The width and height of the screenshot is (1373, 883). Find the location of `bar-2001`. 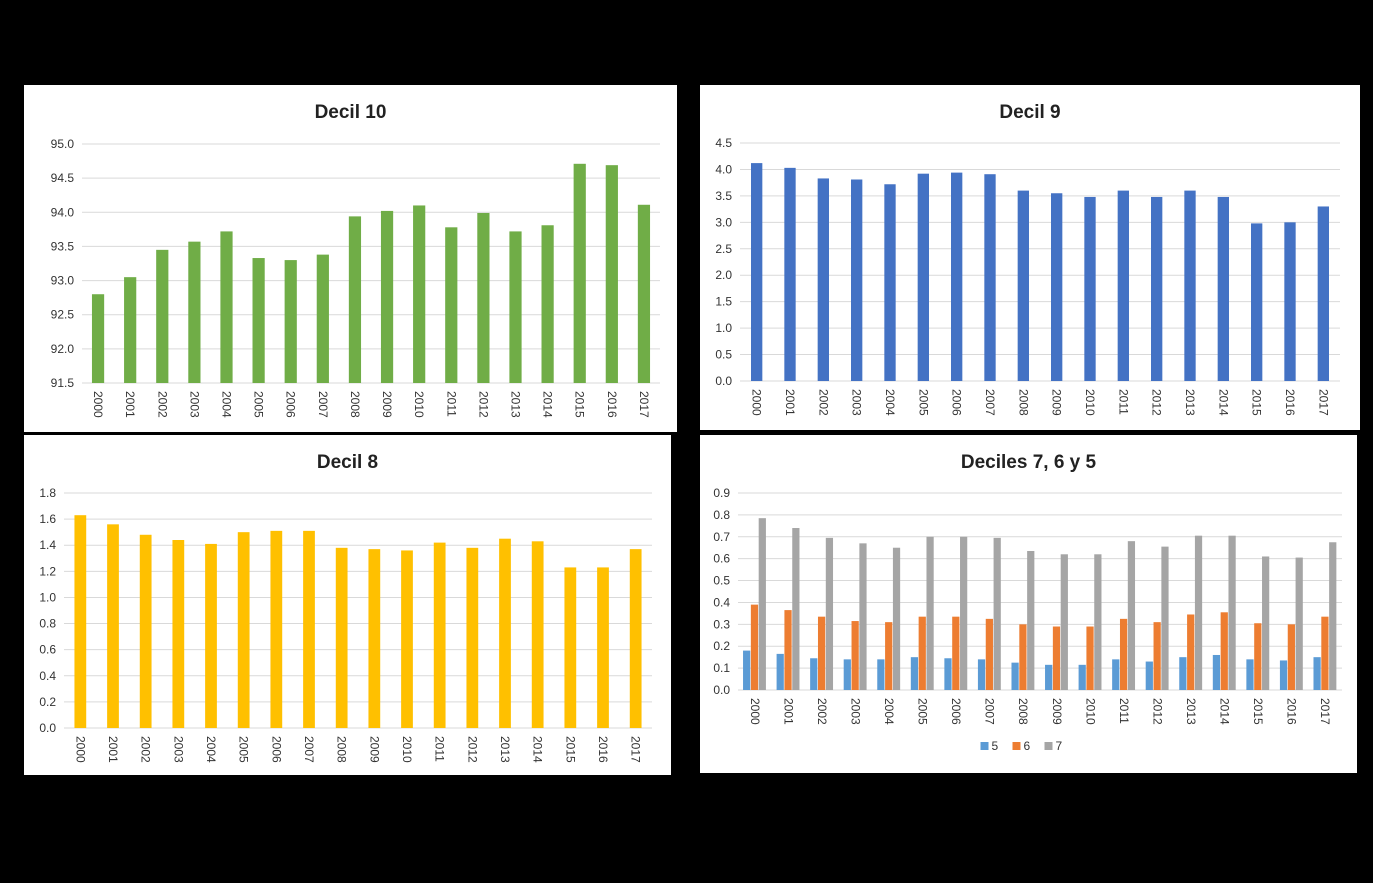

bar-2001 is located at coordinates (790, 274).